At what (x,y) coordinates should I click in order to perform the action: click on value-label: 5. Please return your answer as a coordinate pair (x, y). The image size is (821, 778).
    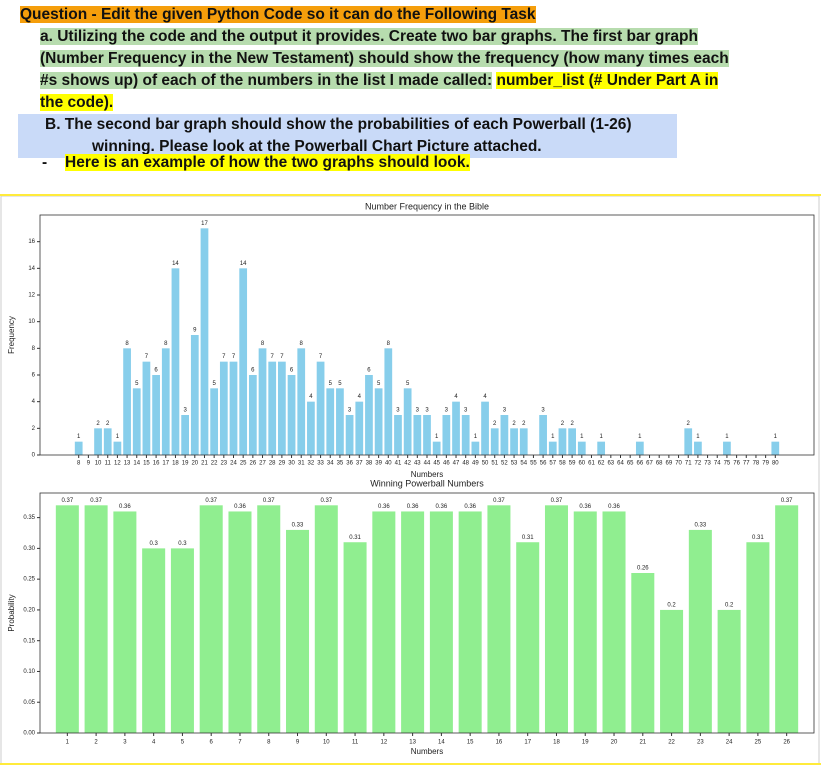
    Looking at the image, I should click on (137, 384).